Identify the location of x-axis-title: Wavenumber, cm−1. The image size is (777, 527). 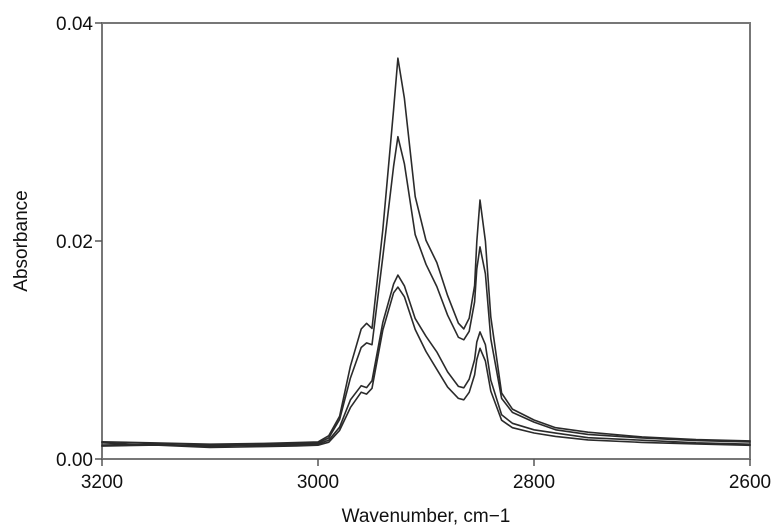
(426, 516).